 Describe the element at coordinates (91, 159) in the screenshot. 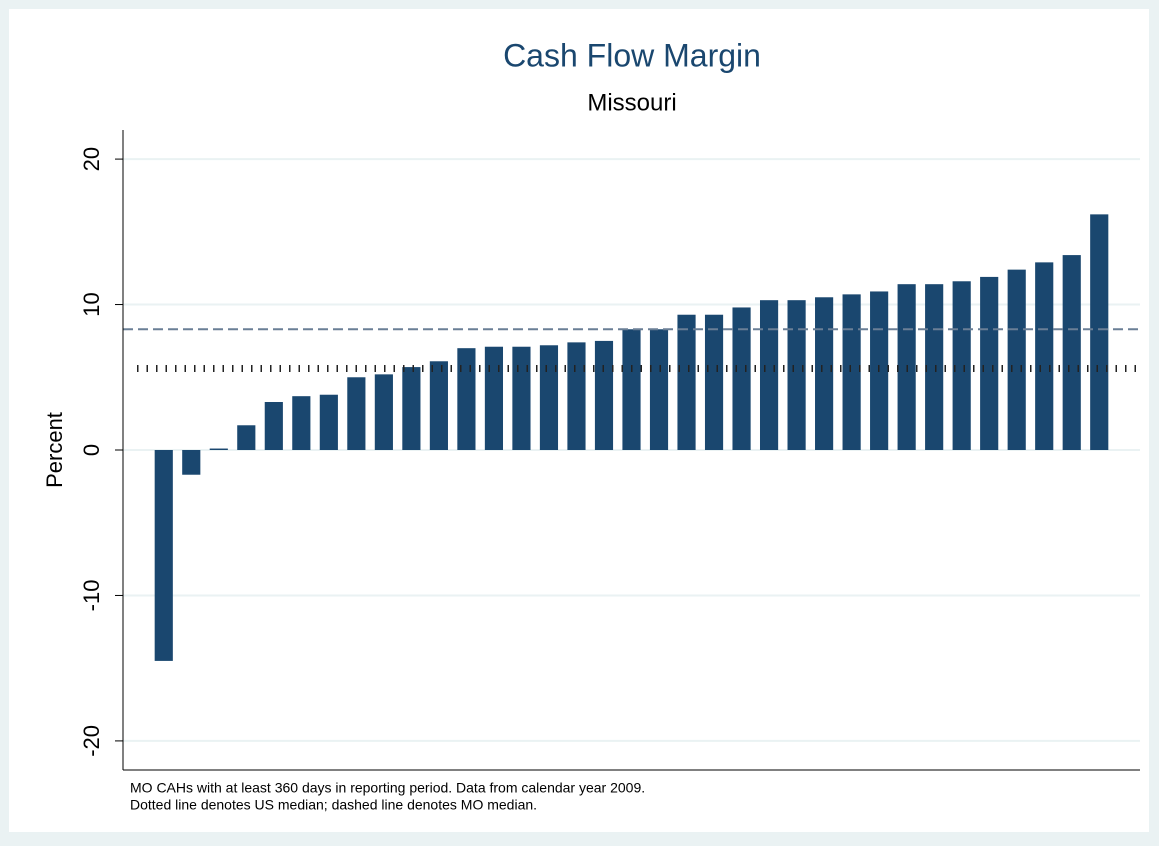

I see `y-tick-label: 20` at that location.